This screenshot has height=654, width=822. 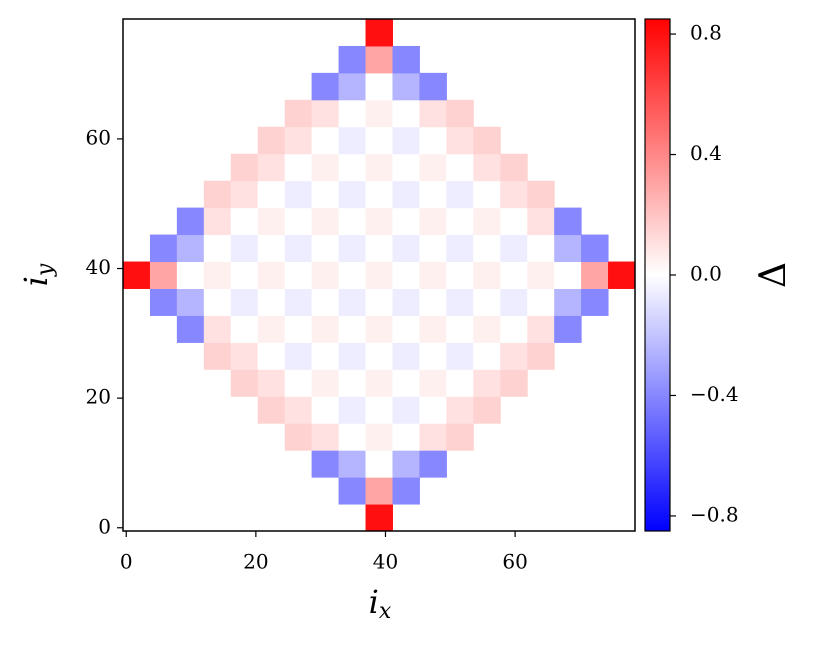 What do you see at coordinates (514, 562) in the screenshot?
I see `x-tick-label: 60` at bounding box center [514, 562].